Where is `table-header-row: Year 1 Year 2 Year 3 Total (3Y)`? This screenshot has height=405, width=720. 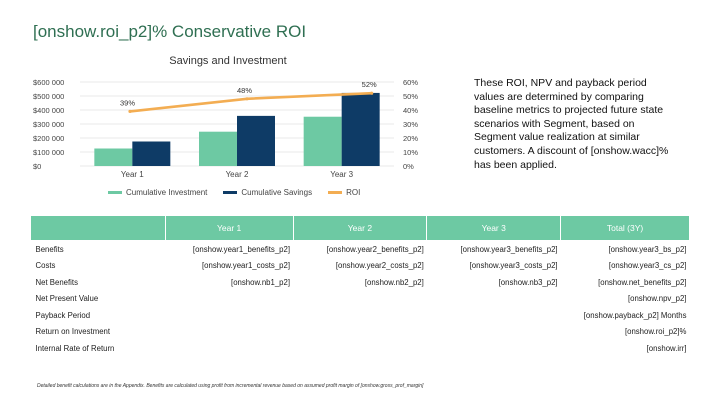
table-header-row: Year 1 Year 2 Year 3 Total (3Y) is located at coordinates (360, 228).